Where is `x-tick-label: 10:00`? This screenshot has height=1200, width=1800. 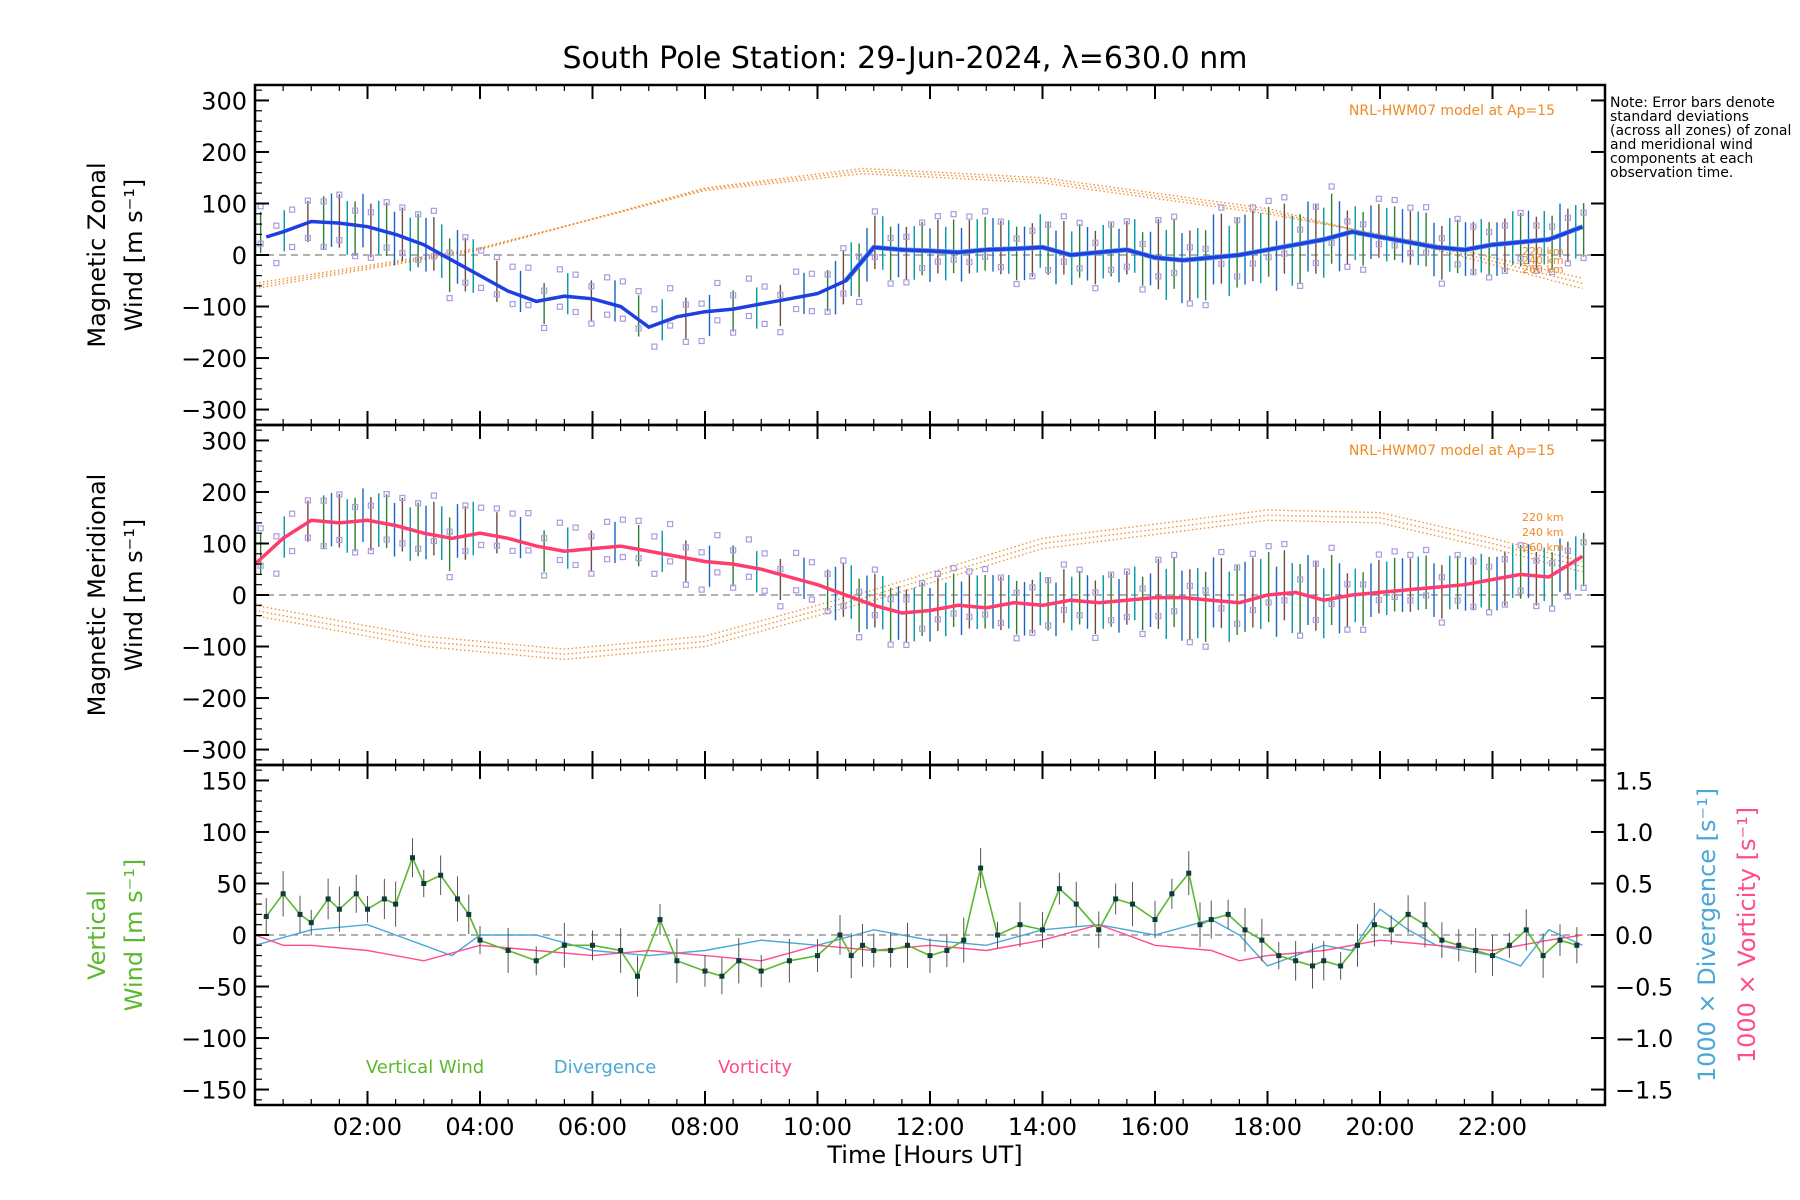 x-tick-label: 10:00 is located at coordinates (817, 1127).